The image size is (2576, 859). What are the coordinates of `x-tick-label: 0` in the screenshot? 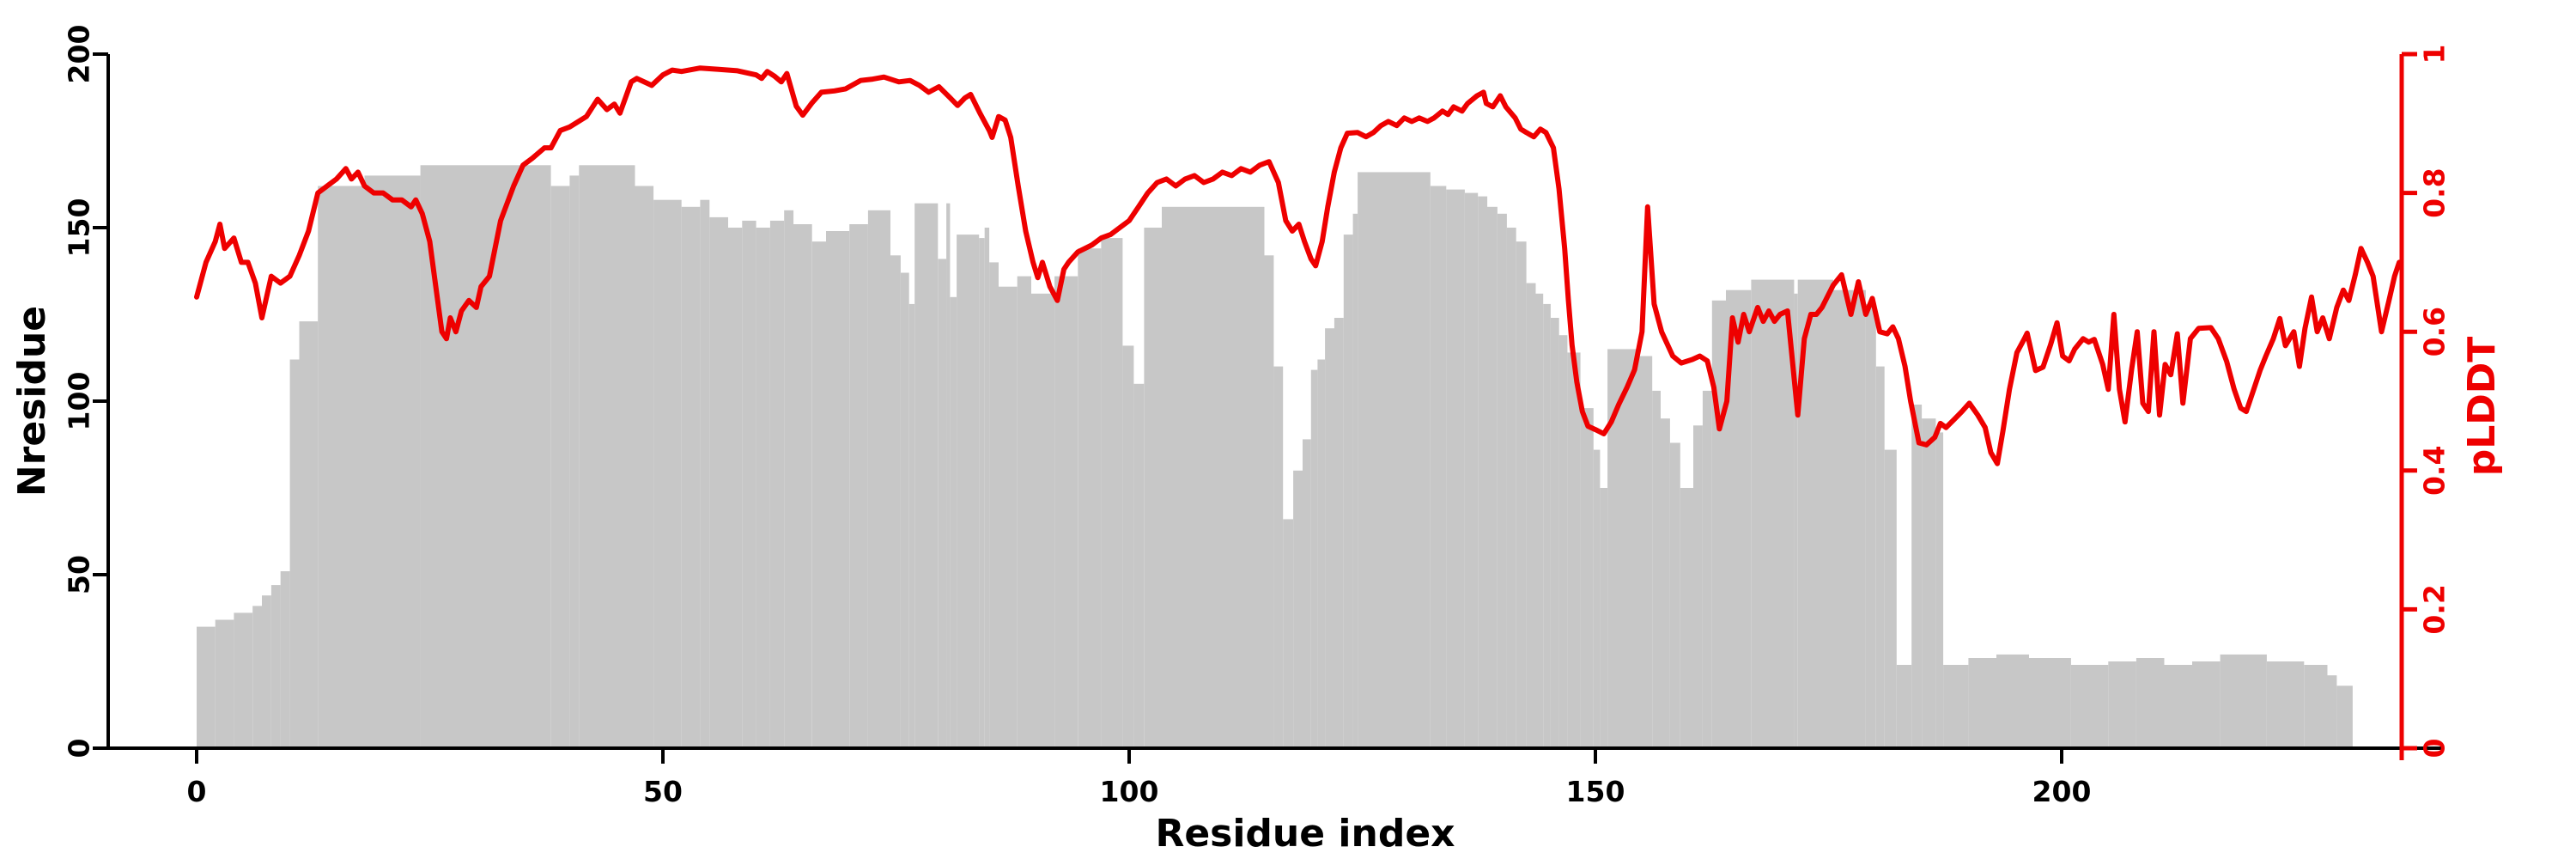 It's located at (197, 791).